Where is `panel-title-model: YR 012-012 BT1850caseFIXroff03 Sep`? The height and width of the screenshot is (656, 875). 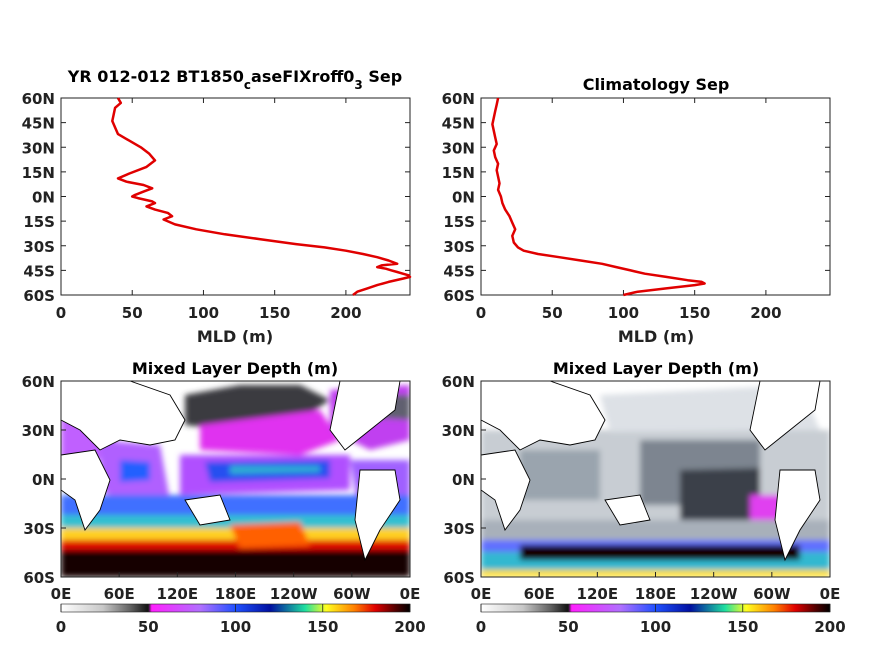
panel-title-model: YR 012-012 BT1850caseFIXroff03 Sep is located at coordinates (234, 79).